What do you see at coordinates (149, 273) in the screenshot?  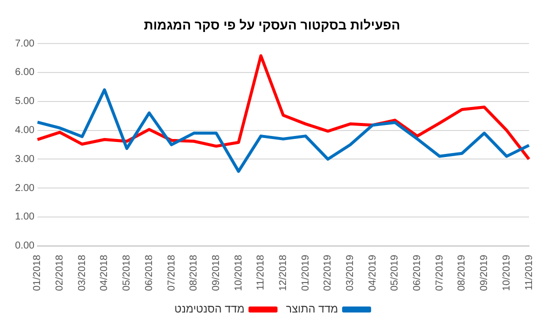 I see `x-tick-label: 06/2018` at bounding box center [149, 273].